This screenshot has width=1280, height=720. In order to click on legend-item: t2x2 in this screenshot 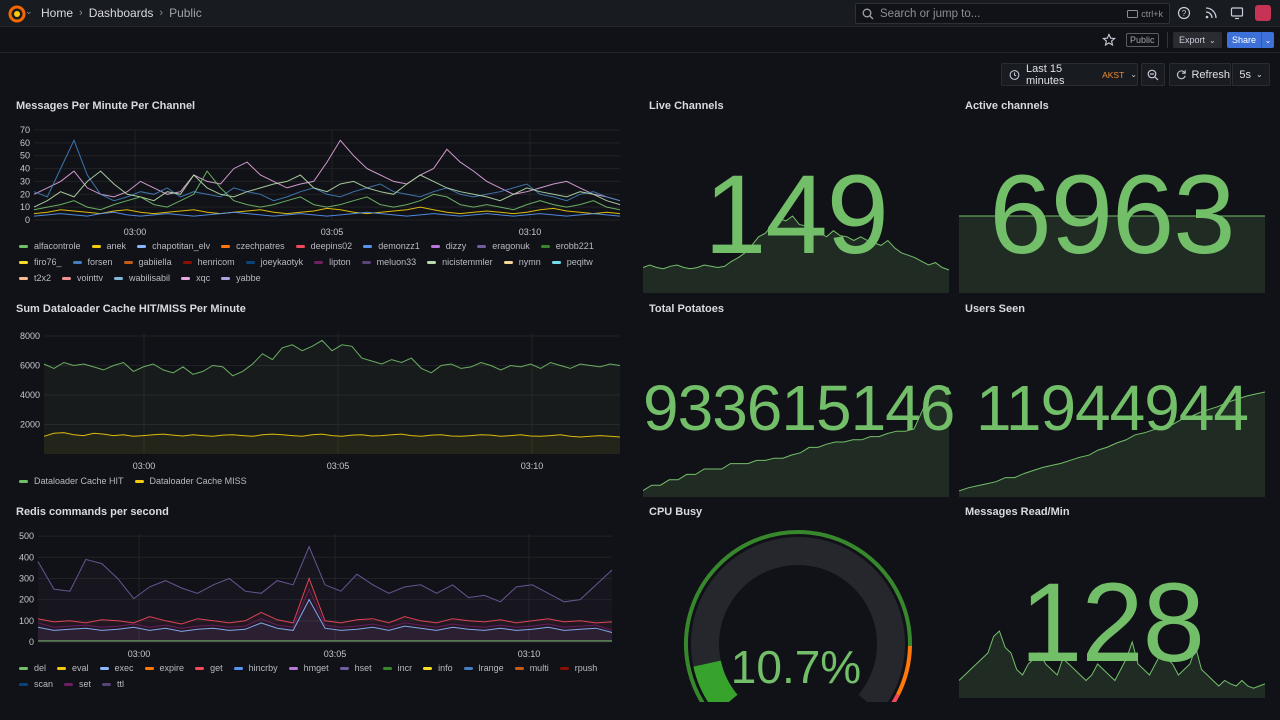, I will do `click(35, 278)`.